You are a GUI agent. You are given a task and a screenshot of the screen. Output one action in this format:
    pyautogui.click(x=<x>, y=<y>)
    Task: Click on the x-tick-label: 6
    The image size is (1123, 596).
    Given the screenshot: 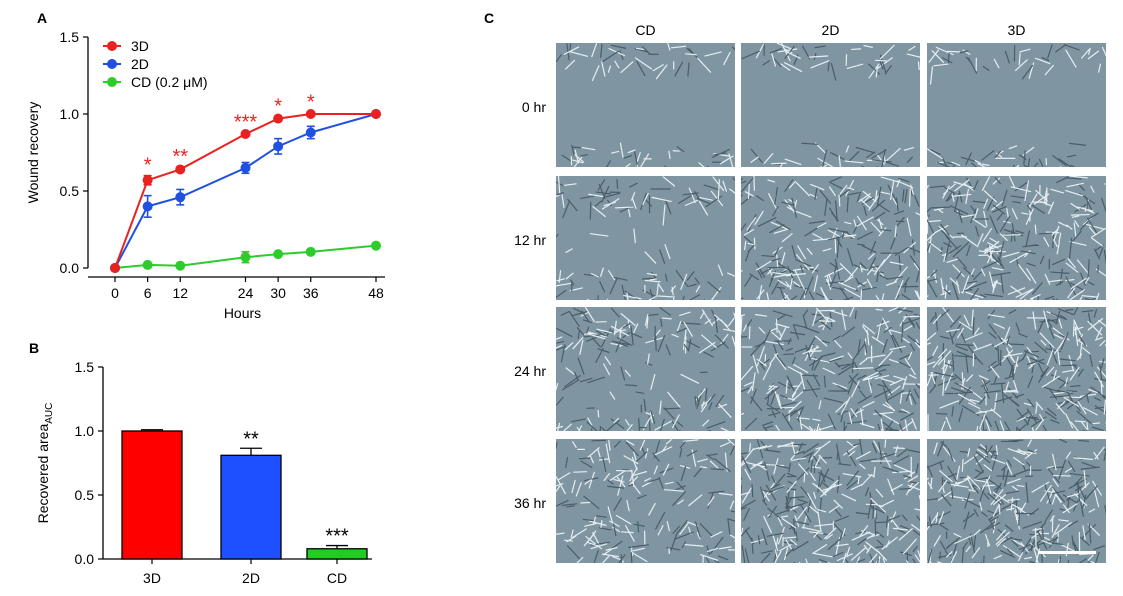 What is the action you would take?
    pyautogui.click(x=148, y=293)
    